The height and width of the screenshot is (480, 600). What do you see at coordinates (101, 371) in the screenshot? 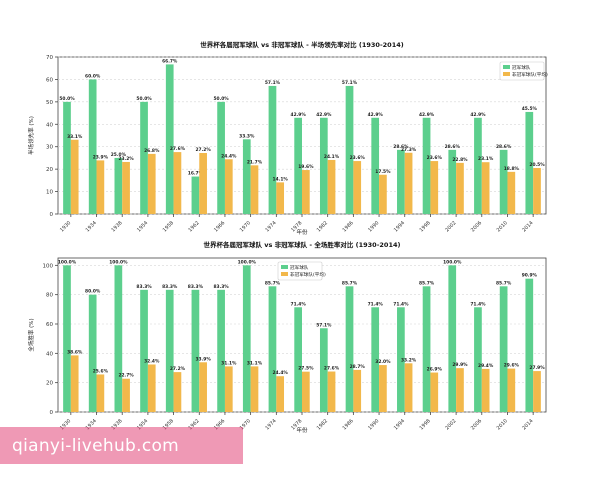
I see `chart2-data-label: 25.6%` at bounding box center [101, 371].